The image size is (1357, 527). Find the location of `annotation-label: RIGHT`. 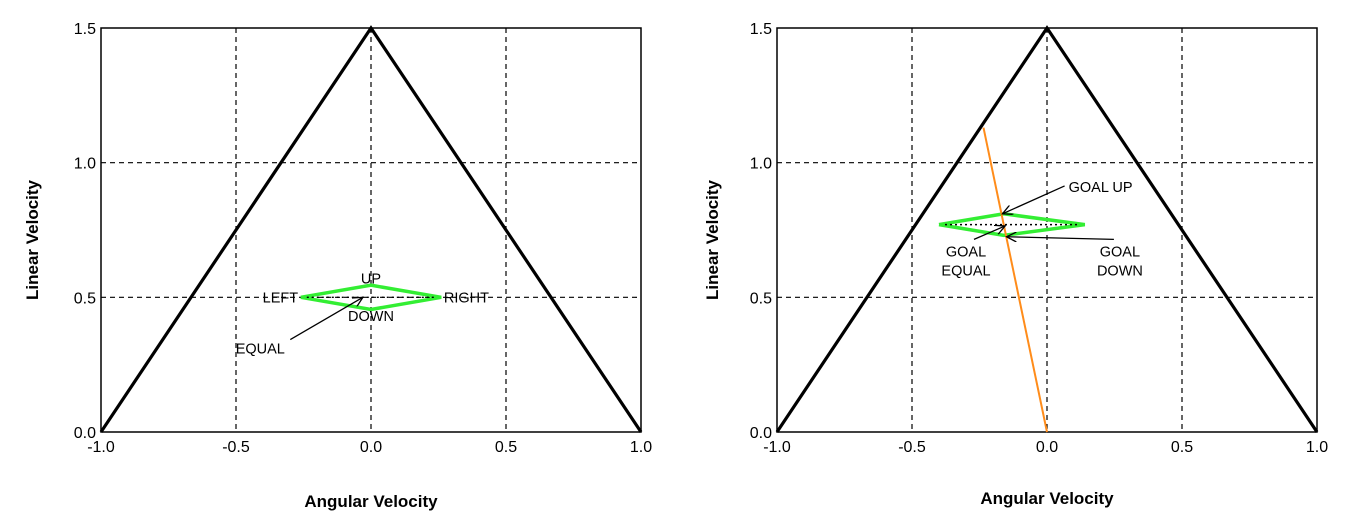

annotation-label: RIGHT is located at coordinates (466, 298).